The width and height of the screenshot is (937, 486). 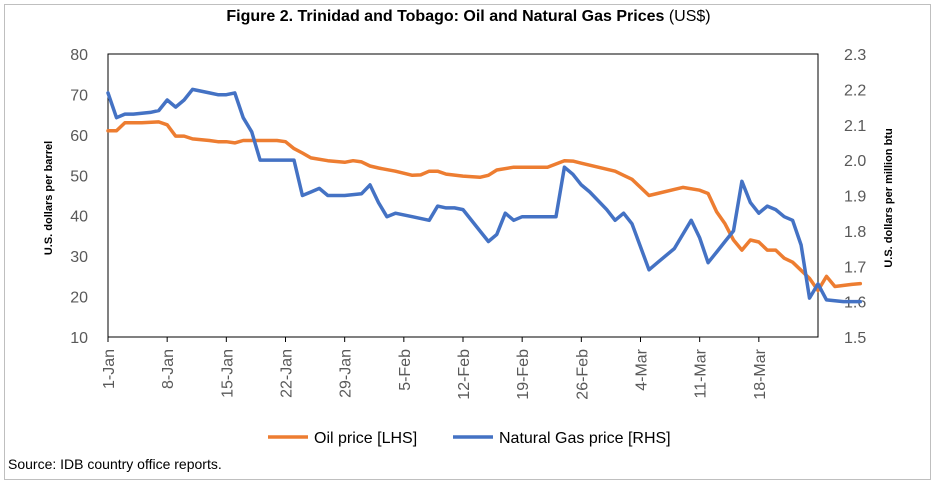 What do you see at coordinates (889, 197) in the screenshot?
I see `y-right-axis-title: U.S. dollars per million btu` at bounding box center [889, 197].